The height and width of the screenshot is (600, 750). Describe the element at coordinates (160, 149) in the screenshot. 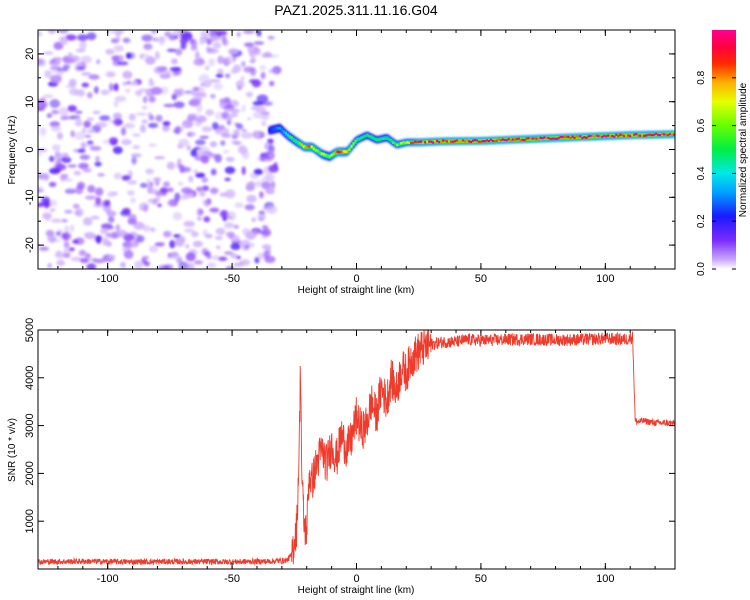

I see `spectrogram-noise-cloud` at that location.